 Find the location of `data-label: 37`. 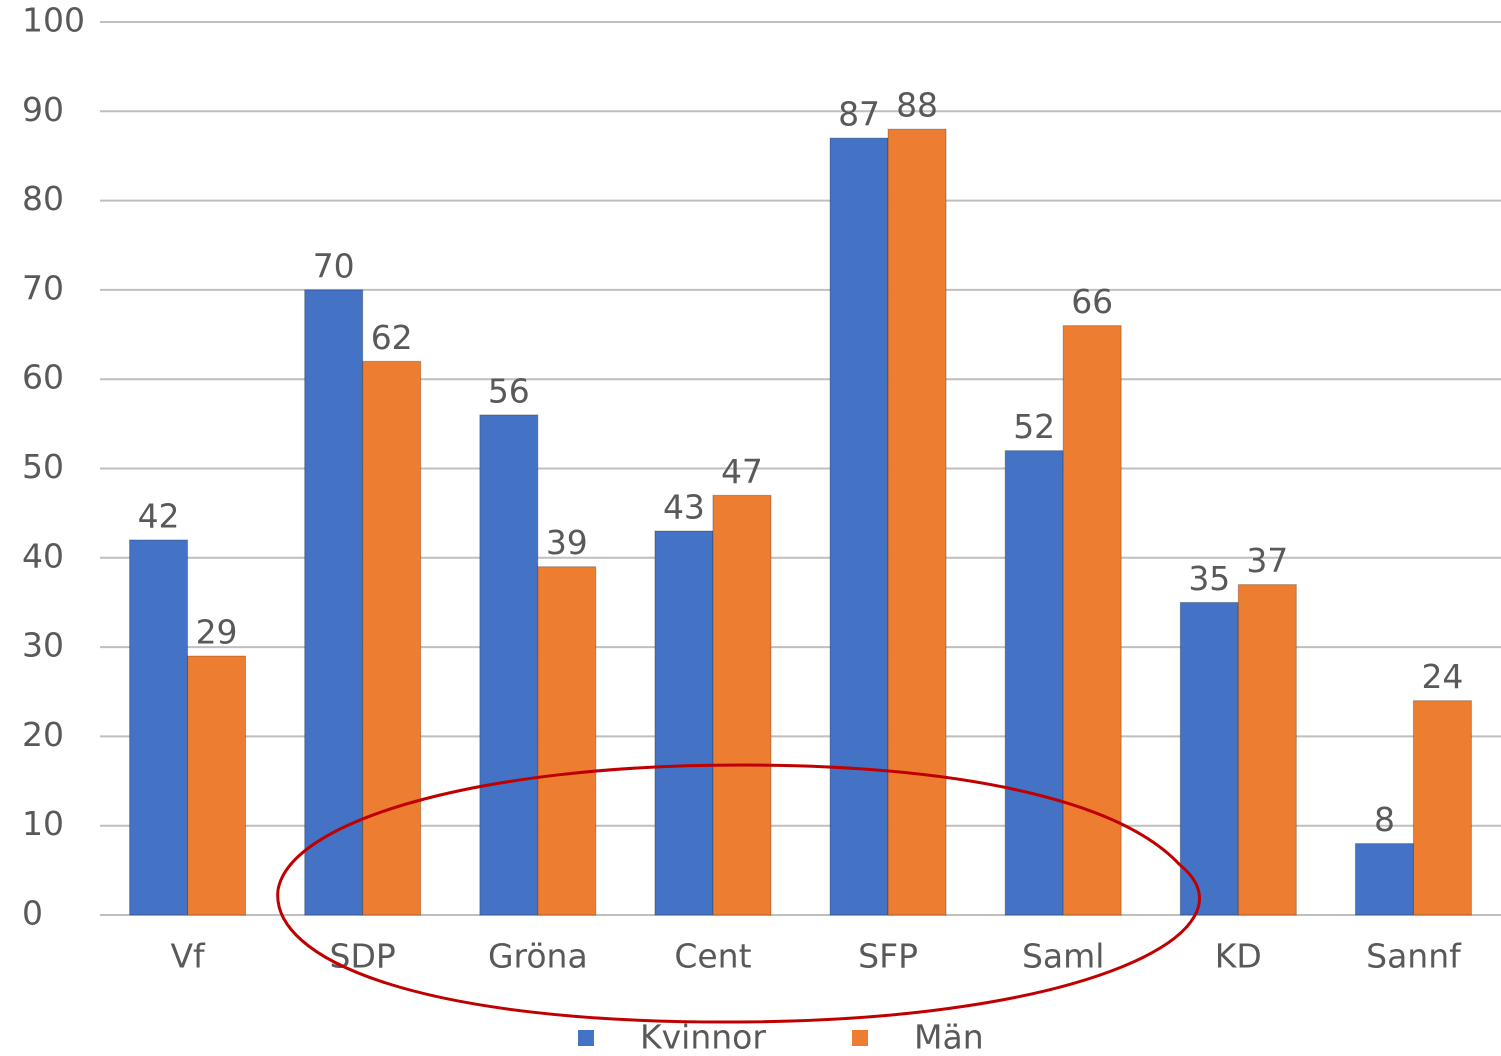

data-label: 37 is located at coordinates (1267, 560).